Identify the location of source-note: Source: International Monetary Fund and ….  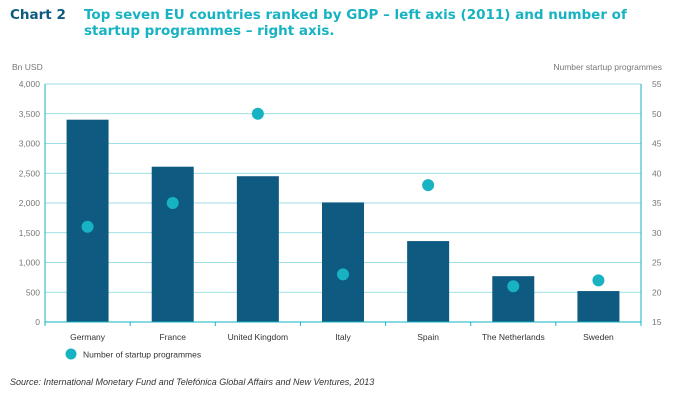
(192, 382).